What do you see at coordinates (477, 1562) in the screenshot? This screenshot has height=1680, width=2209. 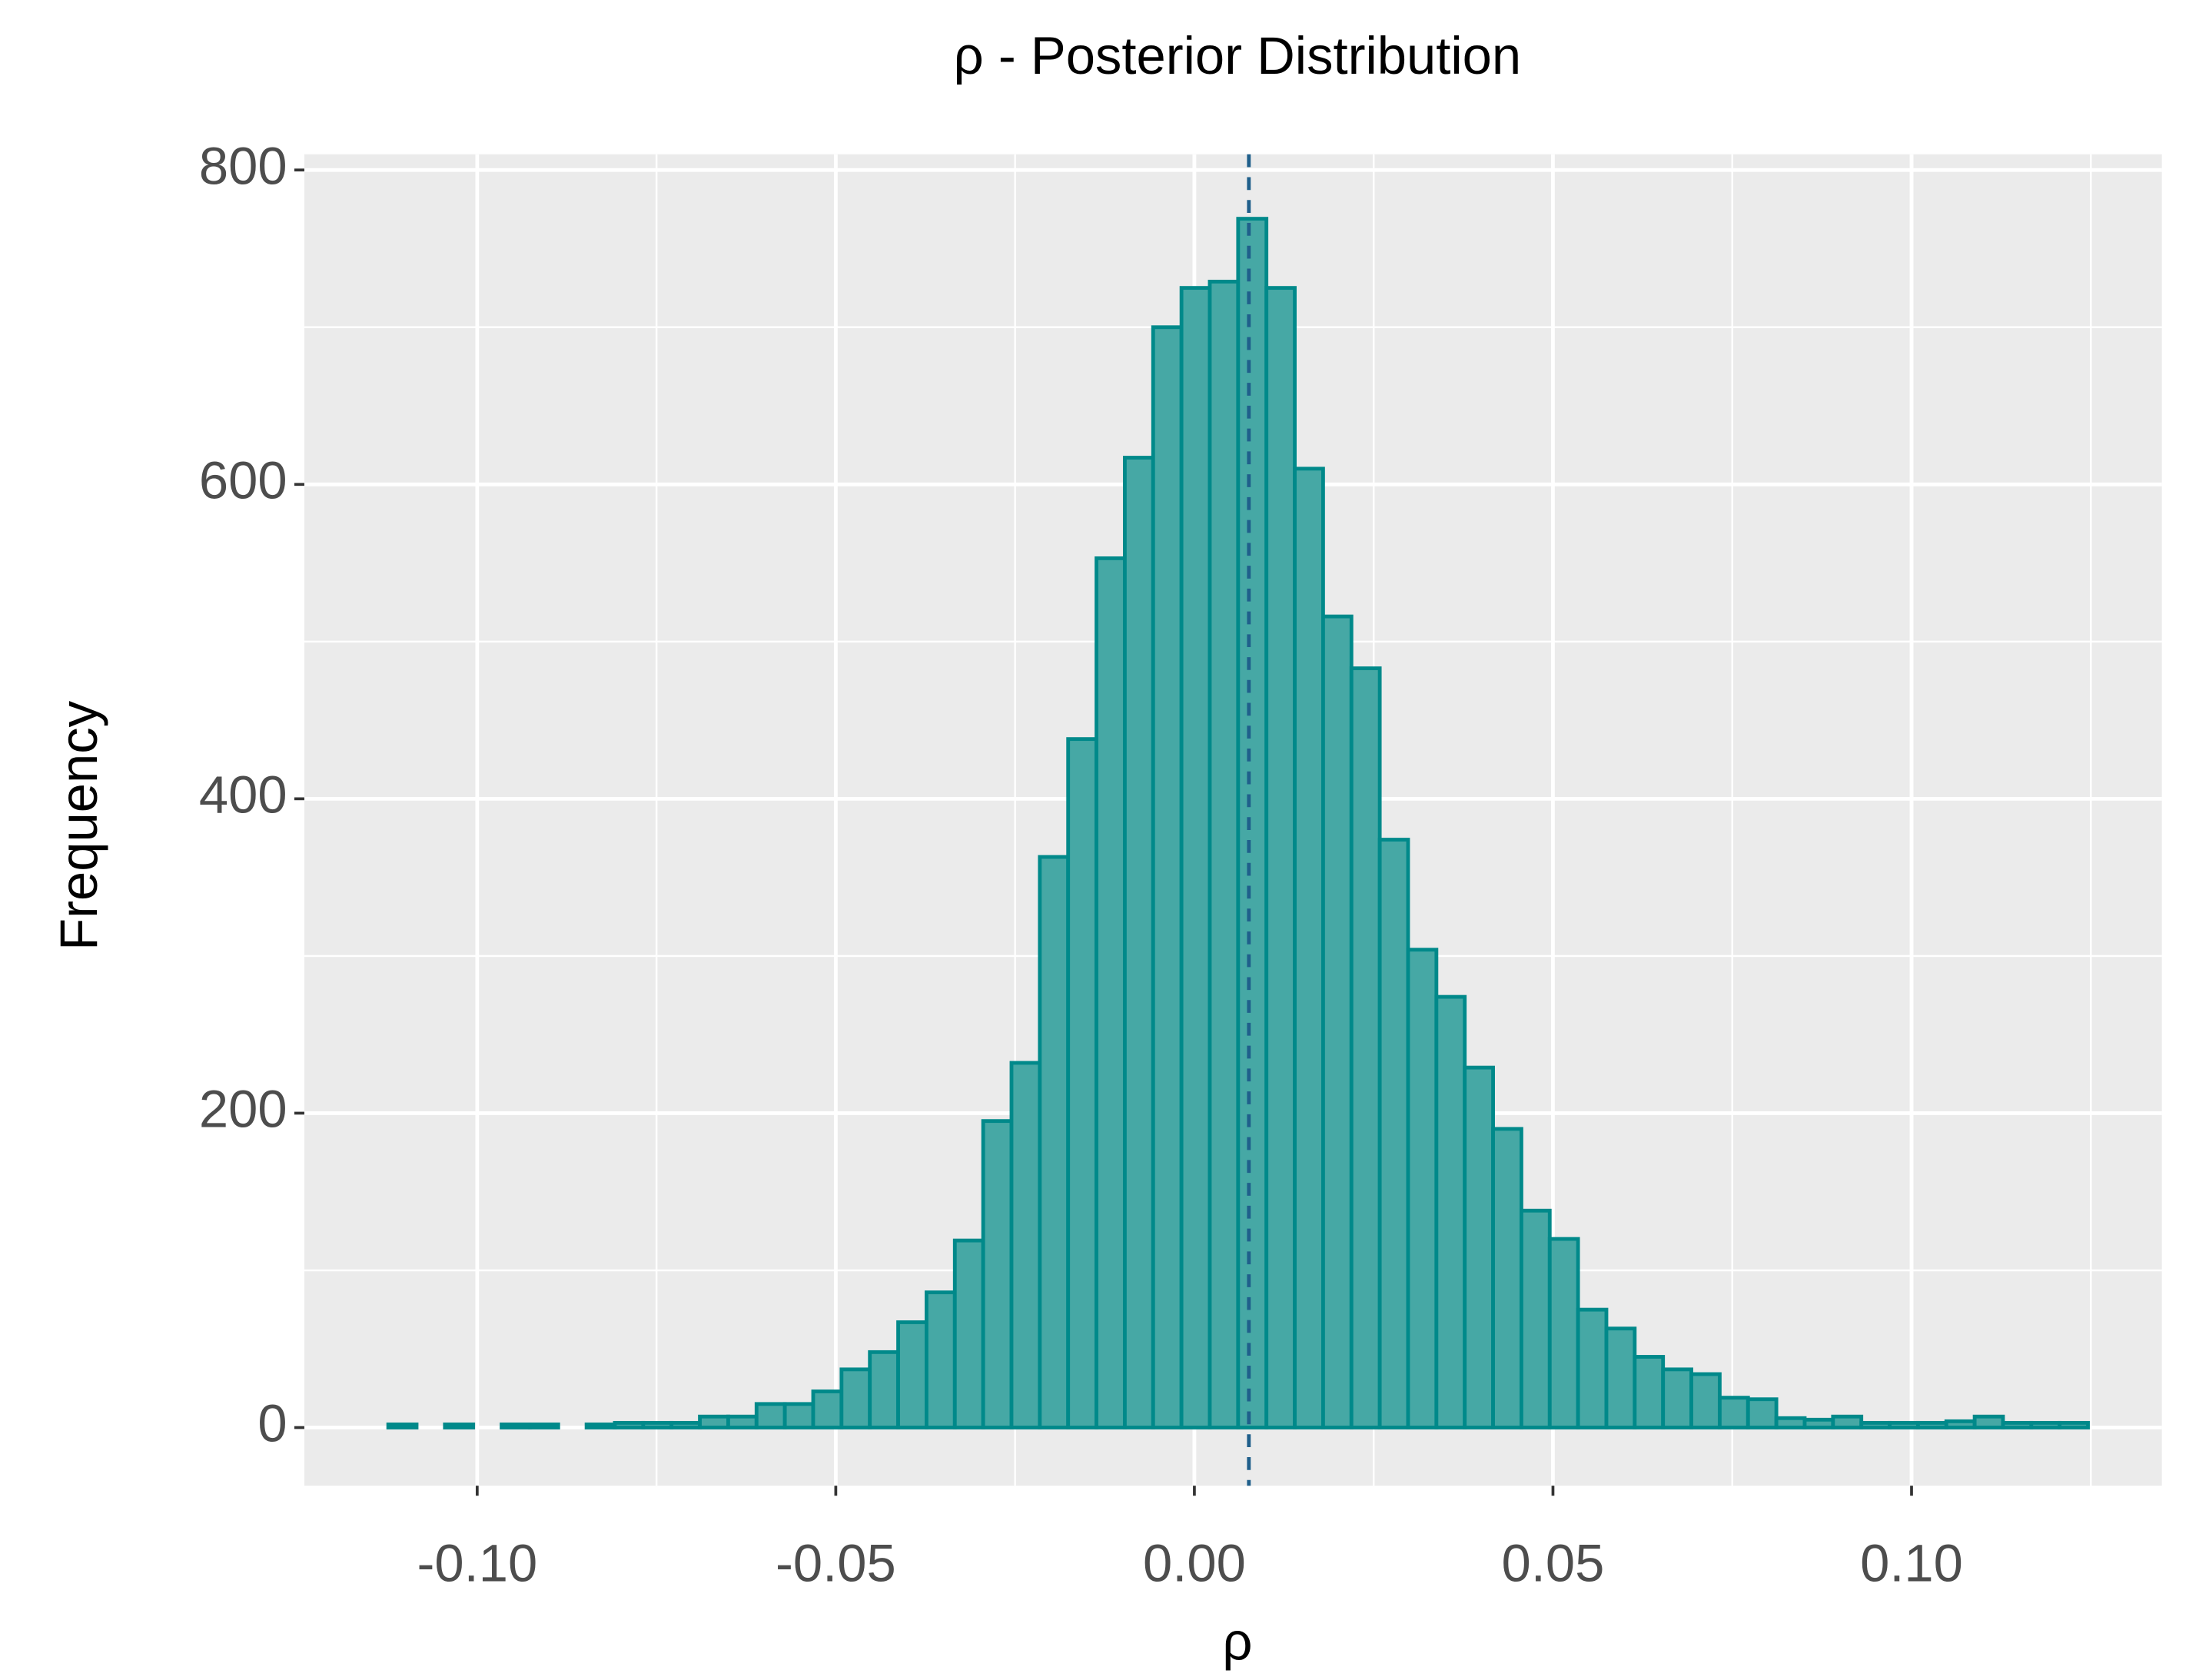 I see `x-tick-label: -0.10` at bounding box center [477, 1562].